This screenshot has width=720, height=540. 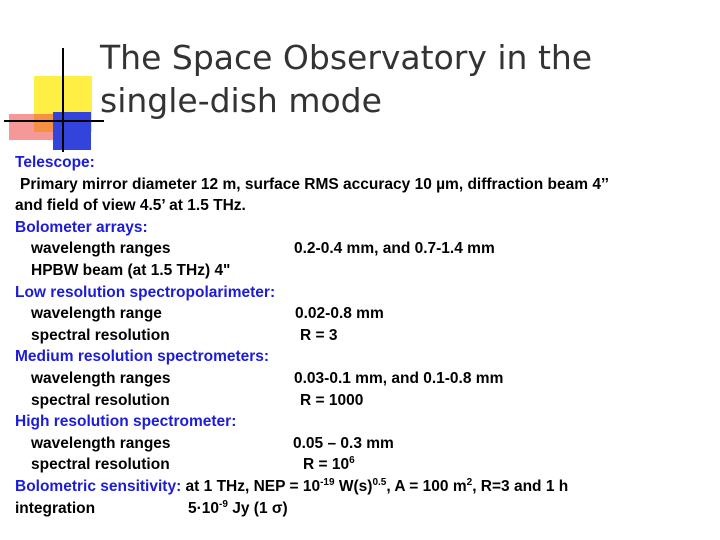 I want to click on sensitivity-text-1: at 1 THz, NEP = 10, so click(x=251, y=486).